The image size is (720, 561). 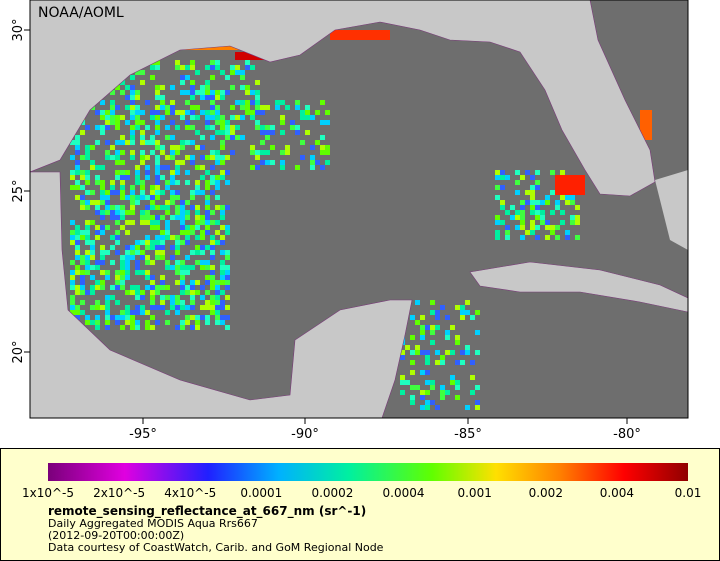 What do you see at coordinates (368, 472) in the screenshot?
I see `colorbar` at bounding box center [368, 472].